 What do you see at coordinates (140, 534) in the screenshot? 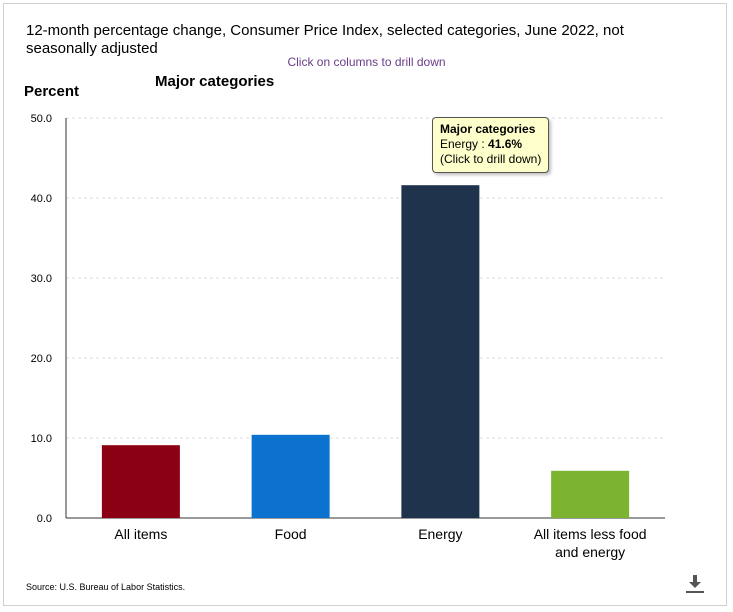
I see `x-tick-label: All items` at bounding box center [140, 534].